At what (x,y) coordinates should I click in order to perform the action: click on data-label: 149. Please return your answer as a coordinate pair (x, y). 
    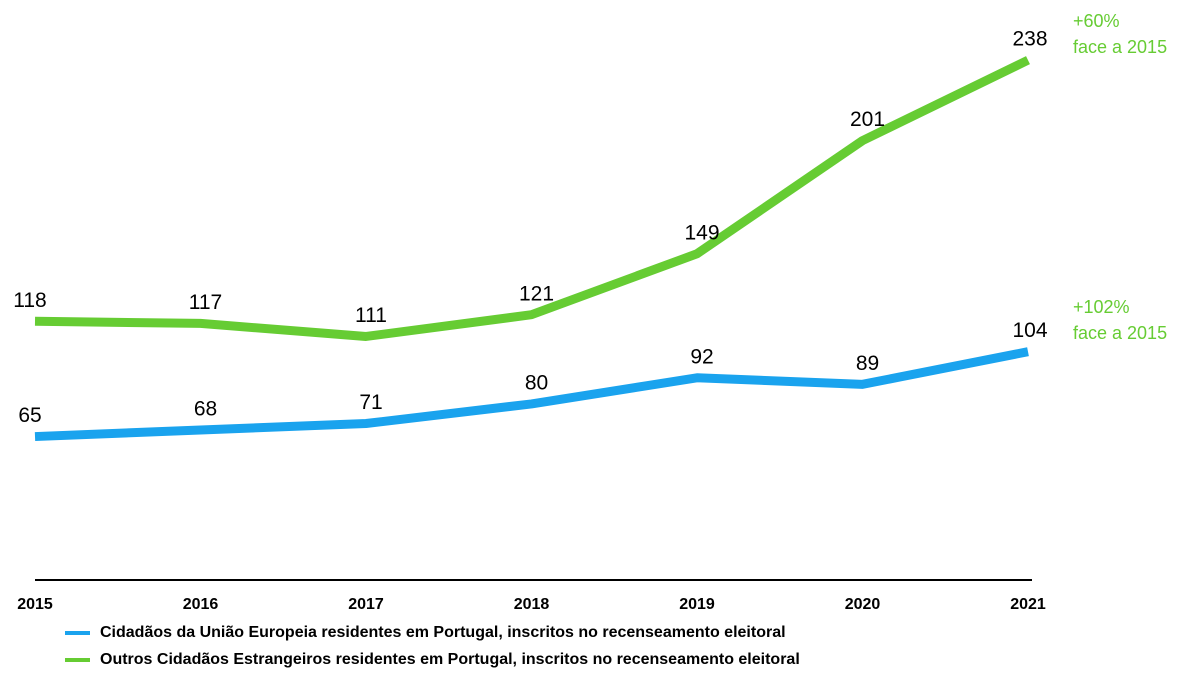
    Looking at the image, I should click on (701, 232).